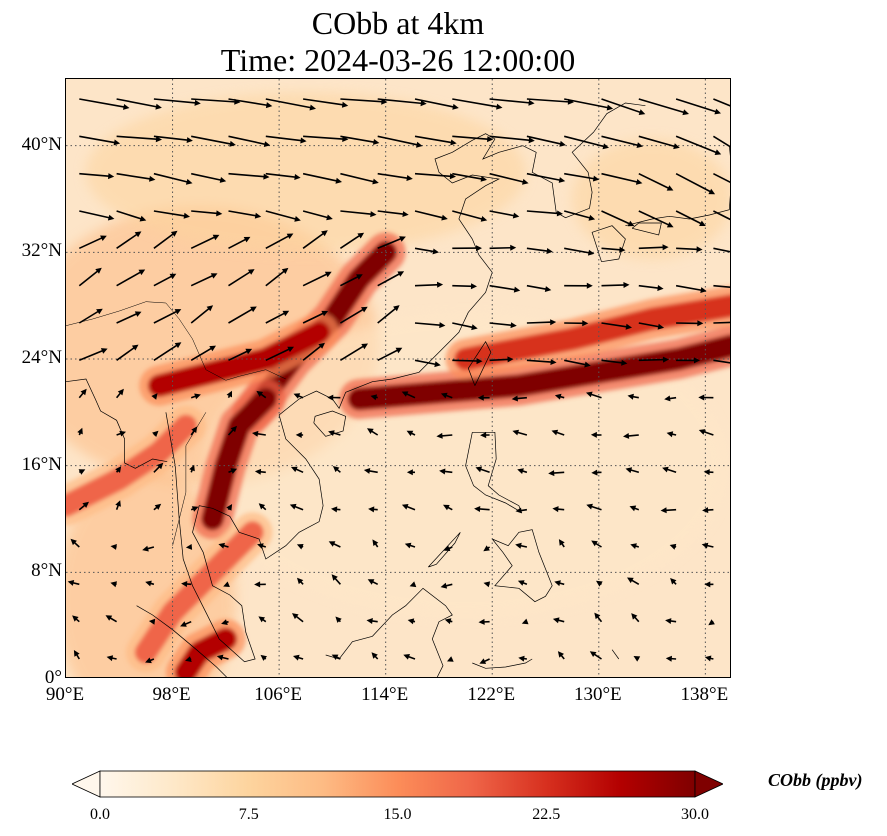  I want to click on border-line, so click(176, 341).